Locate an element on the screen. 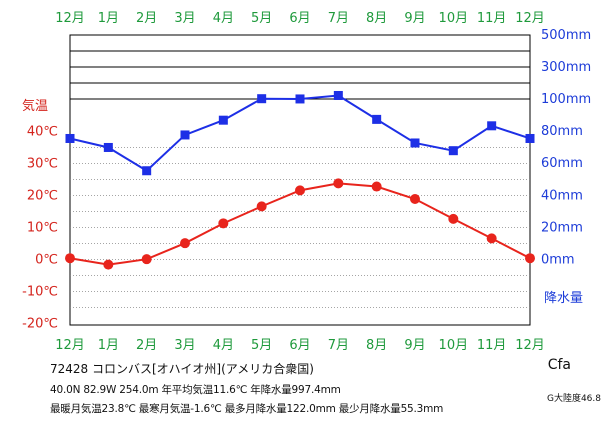 The height and width of the screenshot is (425, 611). month-label-top: 6月 is located at coordinates (299, 18).